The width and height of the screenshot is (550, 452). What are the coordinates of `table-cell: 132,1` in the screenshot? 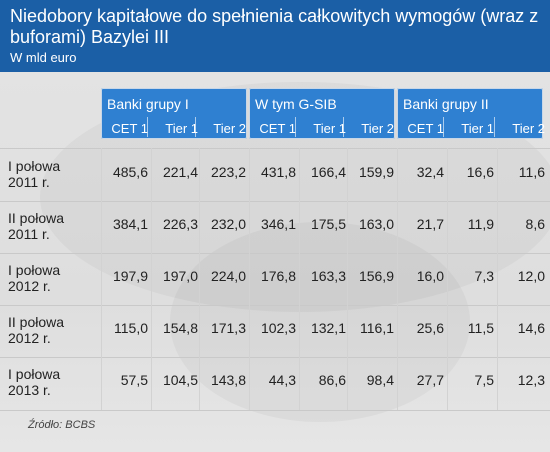 It's located at (328, 328).